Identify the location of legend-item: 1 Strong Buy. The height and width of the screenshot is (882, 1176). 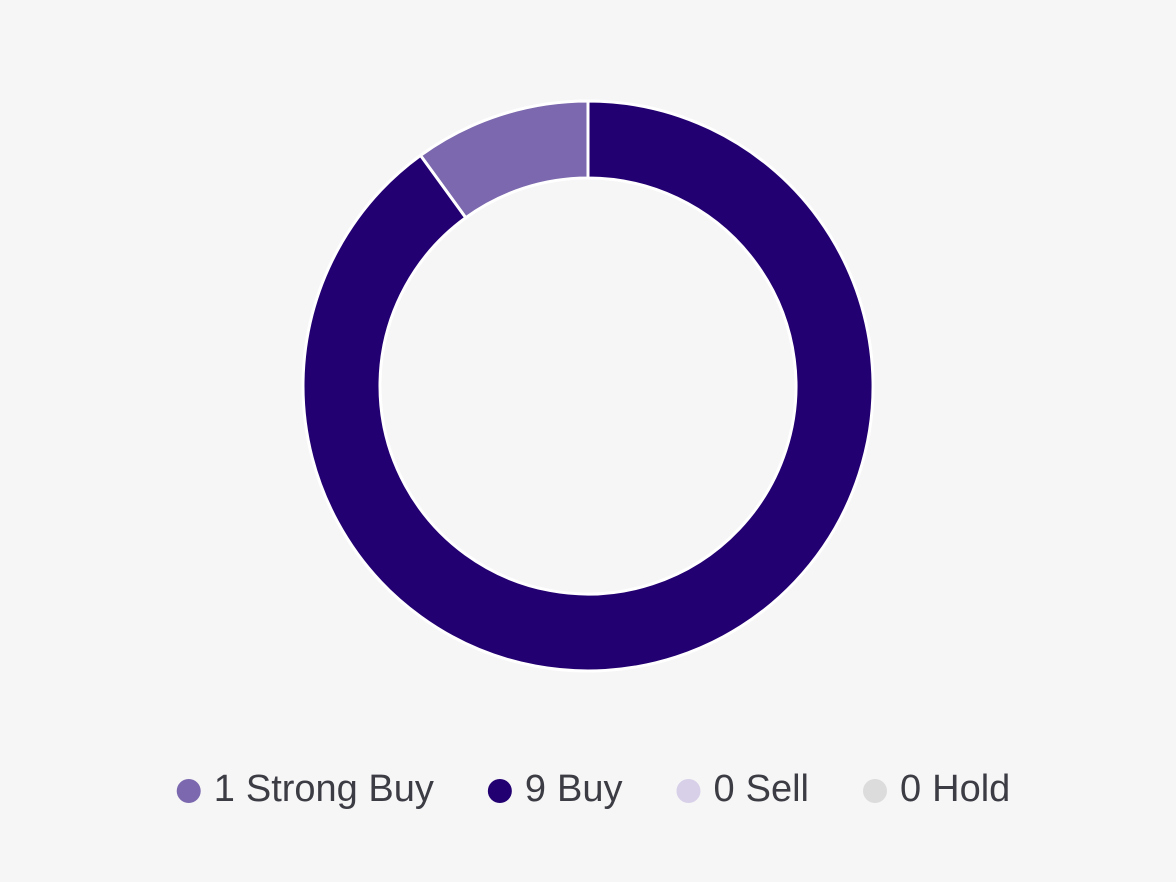
(305, 789).